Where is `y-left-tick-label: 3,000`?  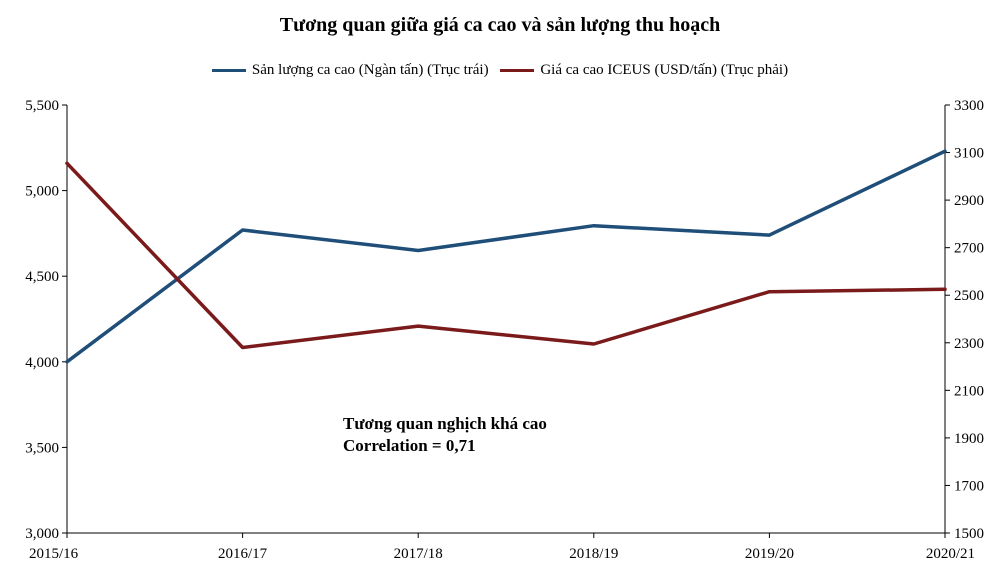 y-left-tick-label: 3,000 is located at coordinates (42, 534).